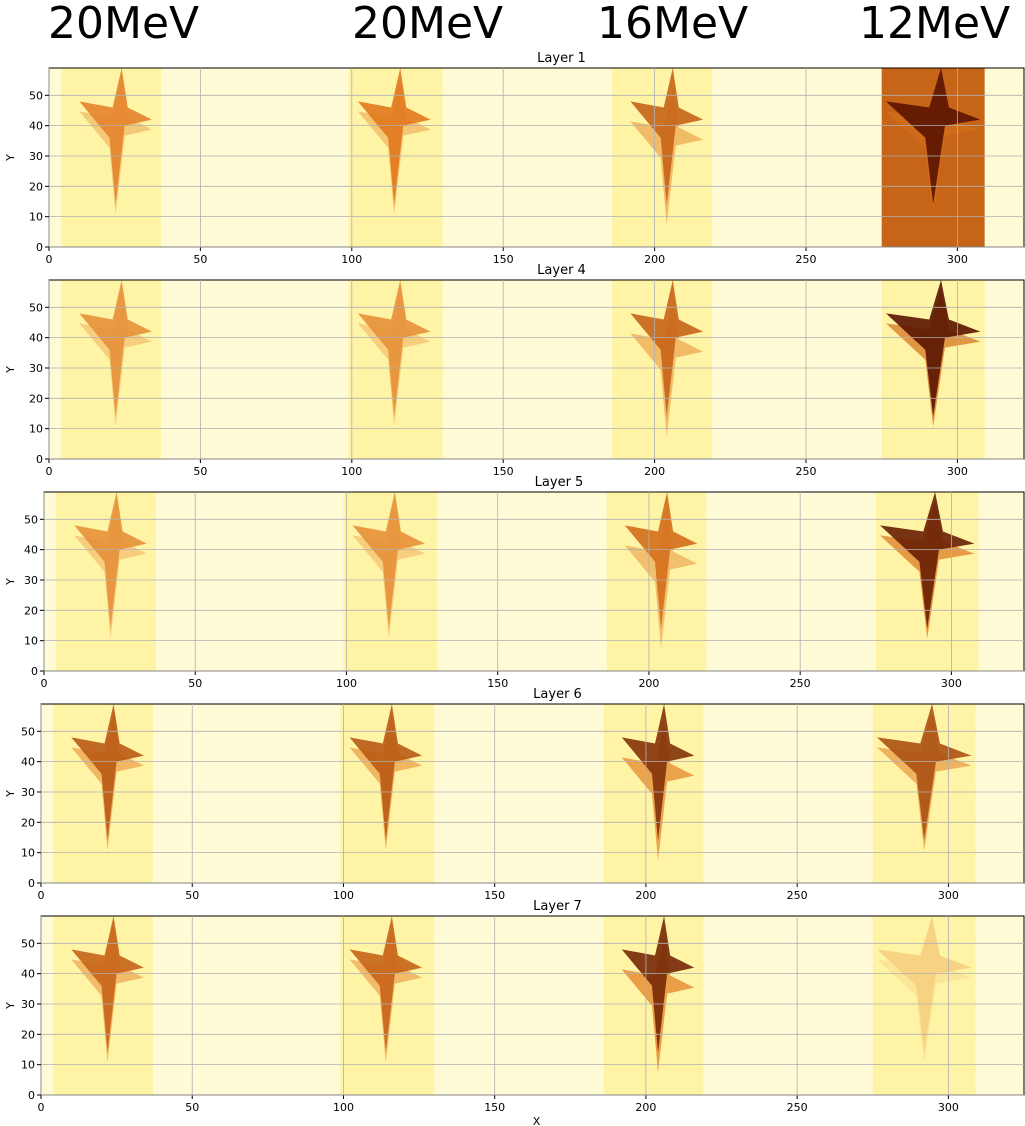 The width and height of the screenshot is (1025, 1126). Describe the element at coordinates (557, 694) in the screenshot. I see `panel-title: Layer 6` at that location.